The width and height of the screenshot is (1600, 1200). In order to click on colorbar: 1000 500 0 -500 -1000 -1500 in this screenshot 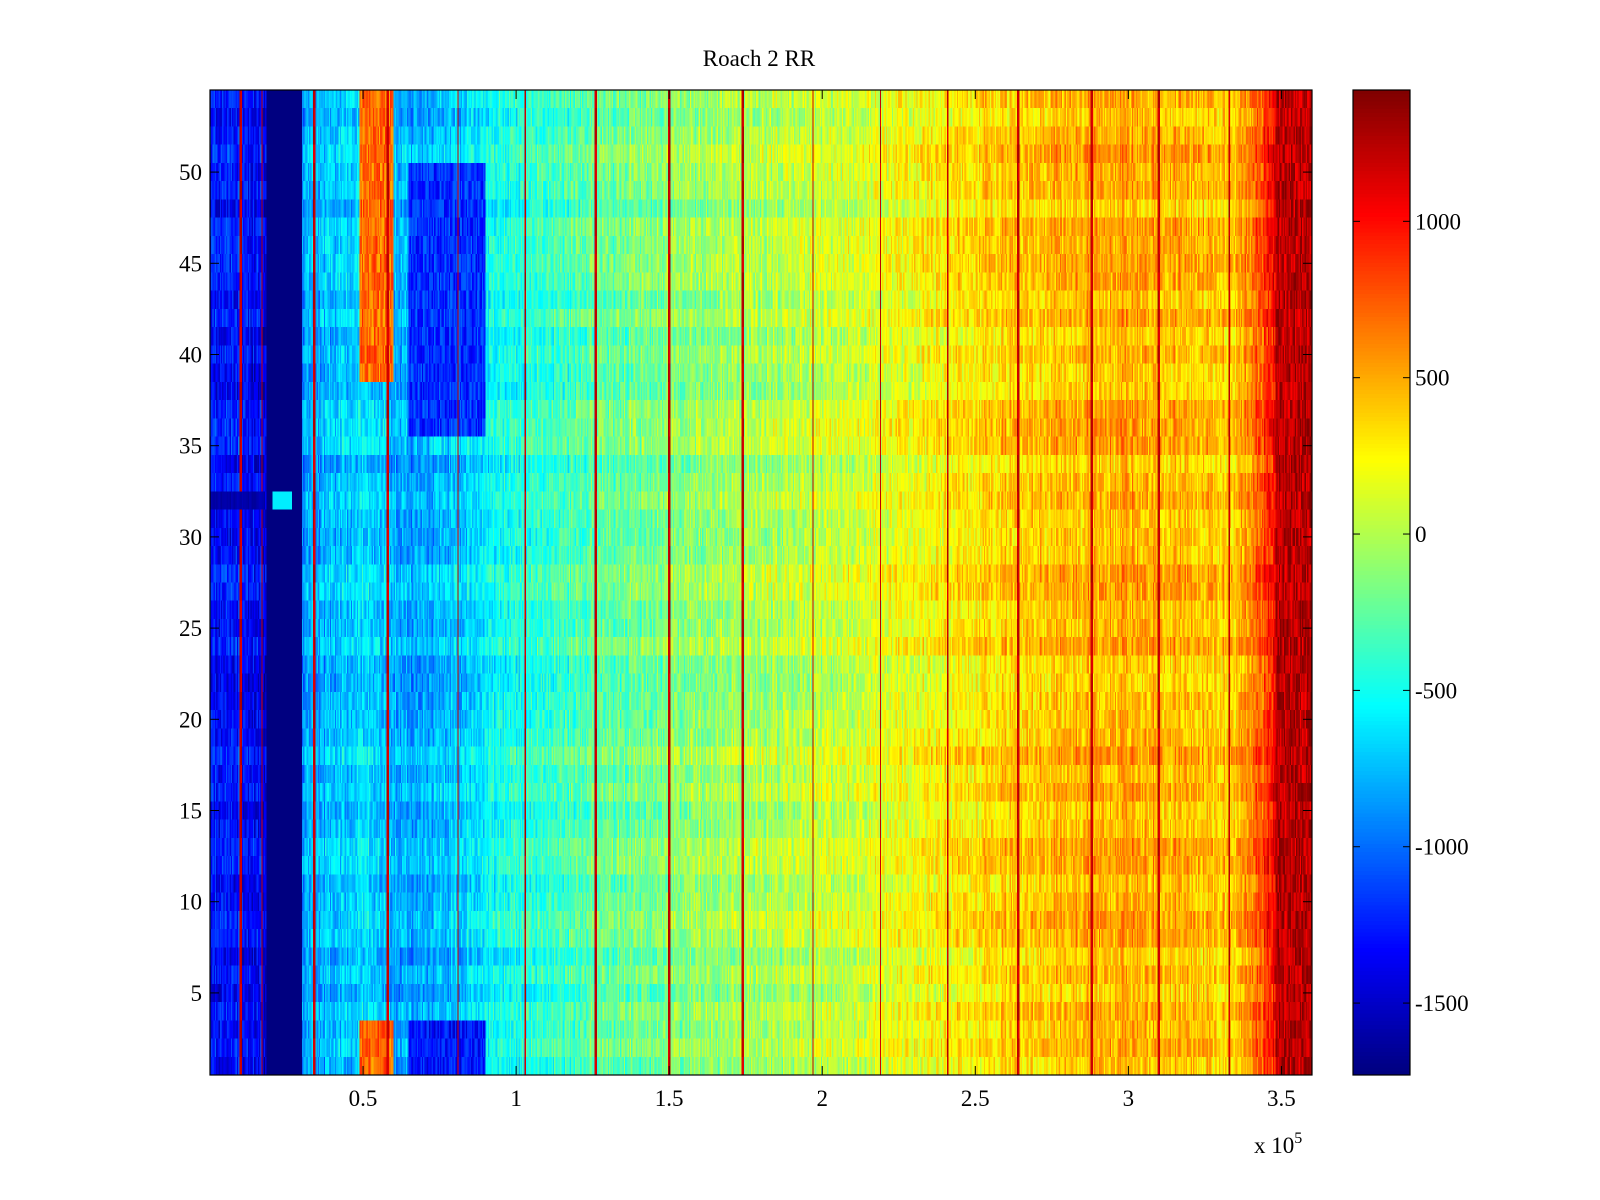, I will do `click(1410, 582)`.